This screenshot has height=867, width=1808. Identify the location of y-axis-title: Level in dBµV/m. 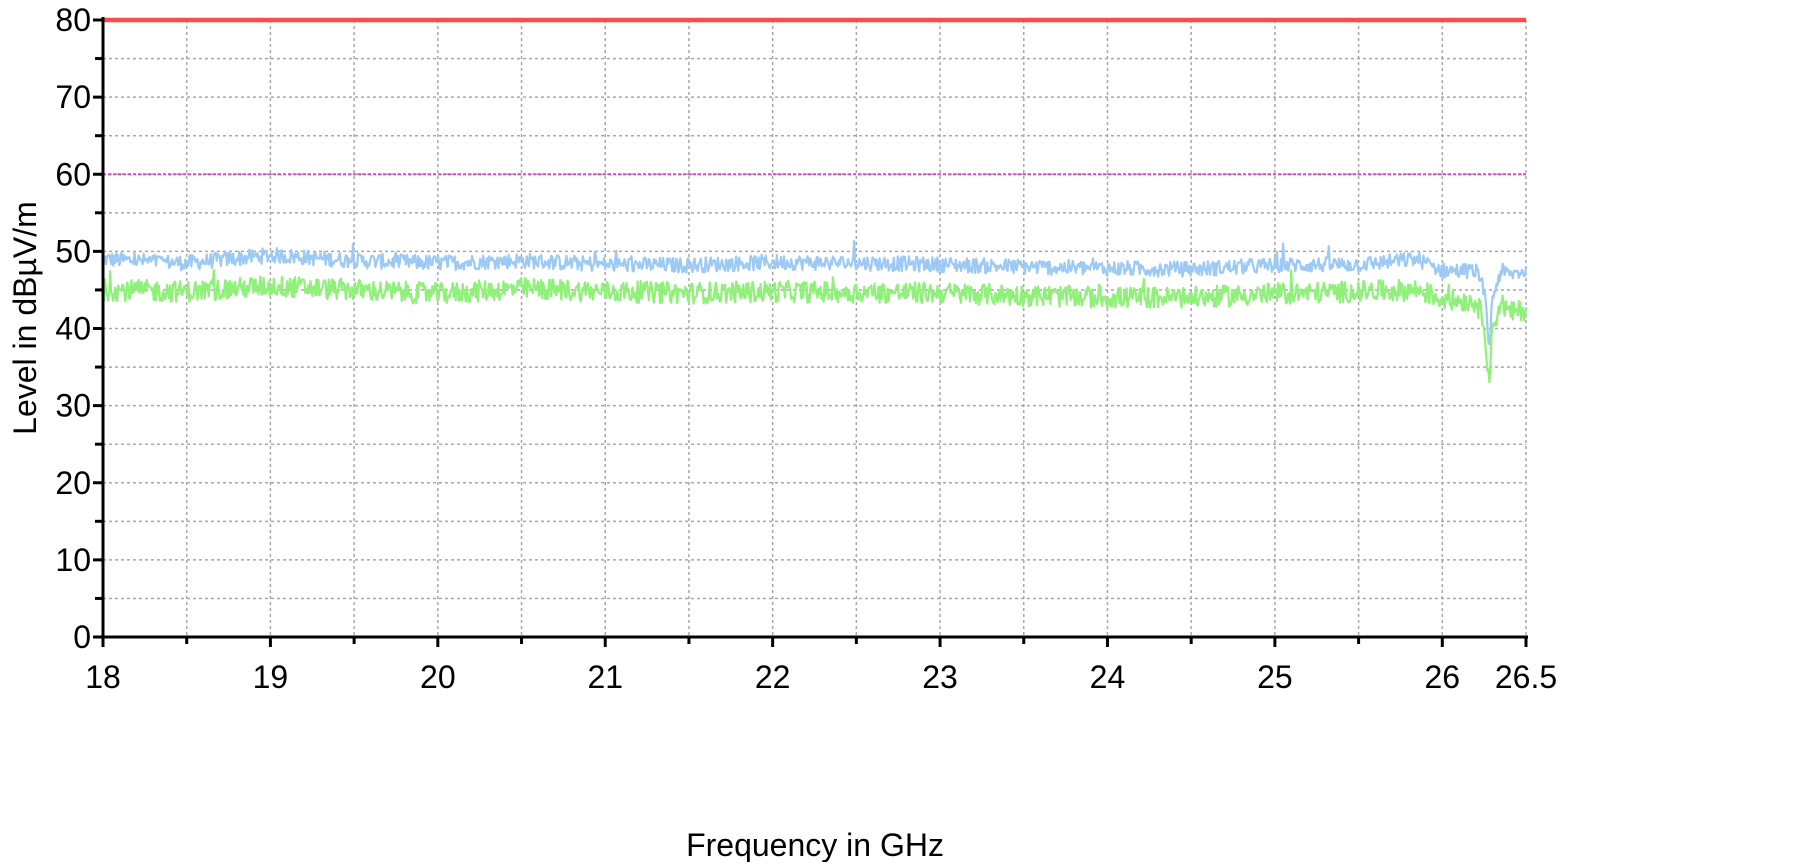
(25, 318).